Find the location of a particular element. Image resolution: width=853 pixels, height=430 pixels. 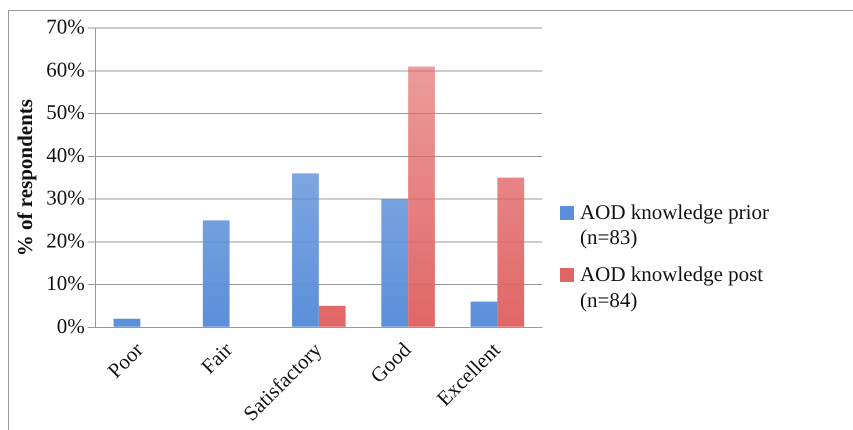

x-tick-label: Fair is located at coordinates (217, 358).